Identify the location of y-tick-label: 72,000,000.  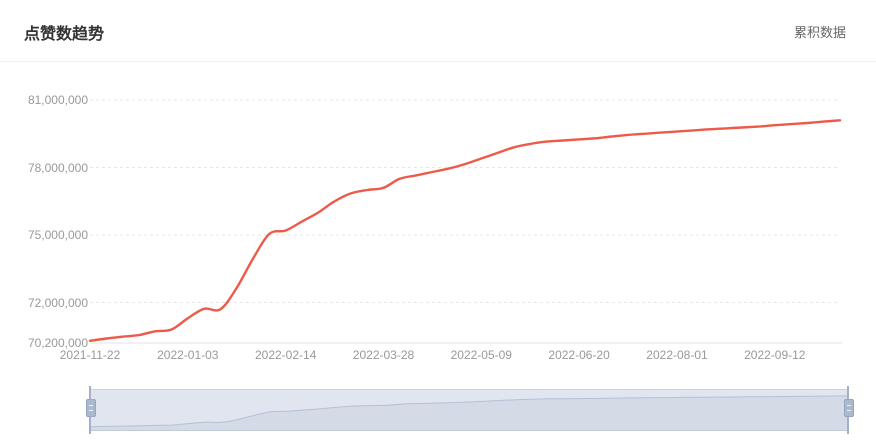
(57, 302).